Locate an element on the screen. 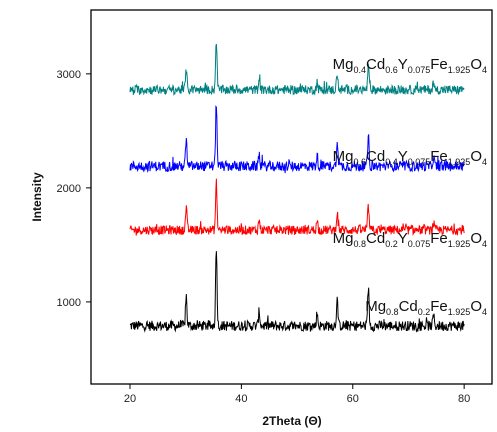 The image size is (497, 432). series-label-3: Mg0.4Cd0.6Y0.075Fe1.925O4 is located at coordinates (410, 65).